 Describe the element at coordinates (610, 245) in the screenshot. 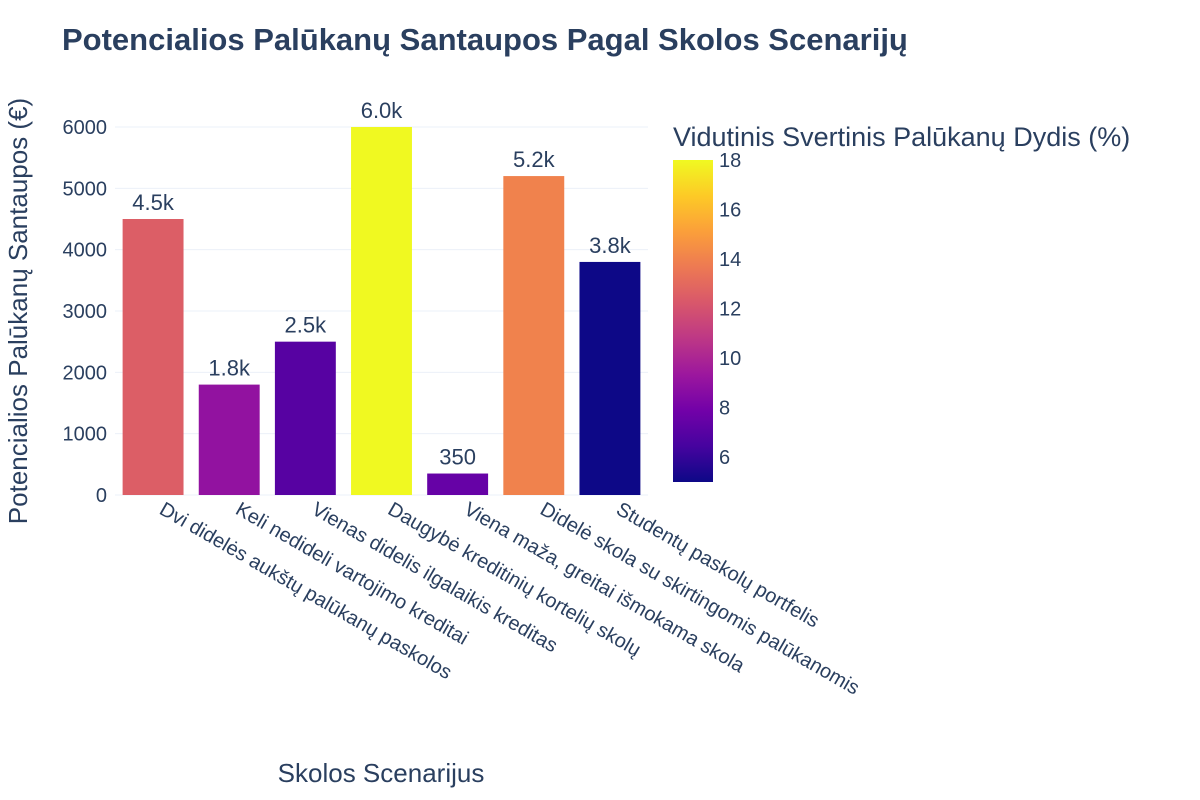

I see `bar-value-label: 3.8k` at that location.